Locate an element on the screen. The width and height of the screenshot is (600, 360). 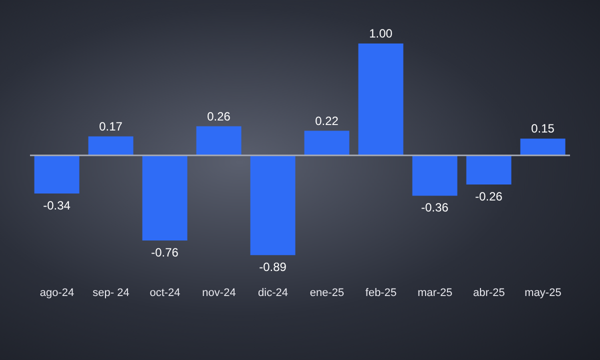
data-label: 1.00 is located at coordinates (381, 33).